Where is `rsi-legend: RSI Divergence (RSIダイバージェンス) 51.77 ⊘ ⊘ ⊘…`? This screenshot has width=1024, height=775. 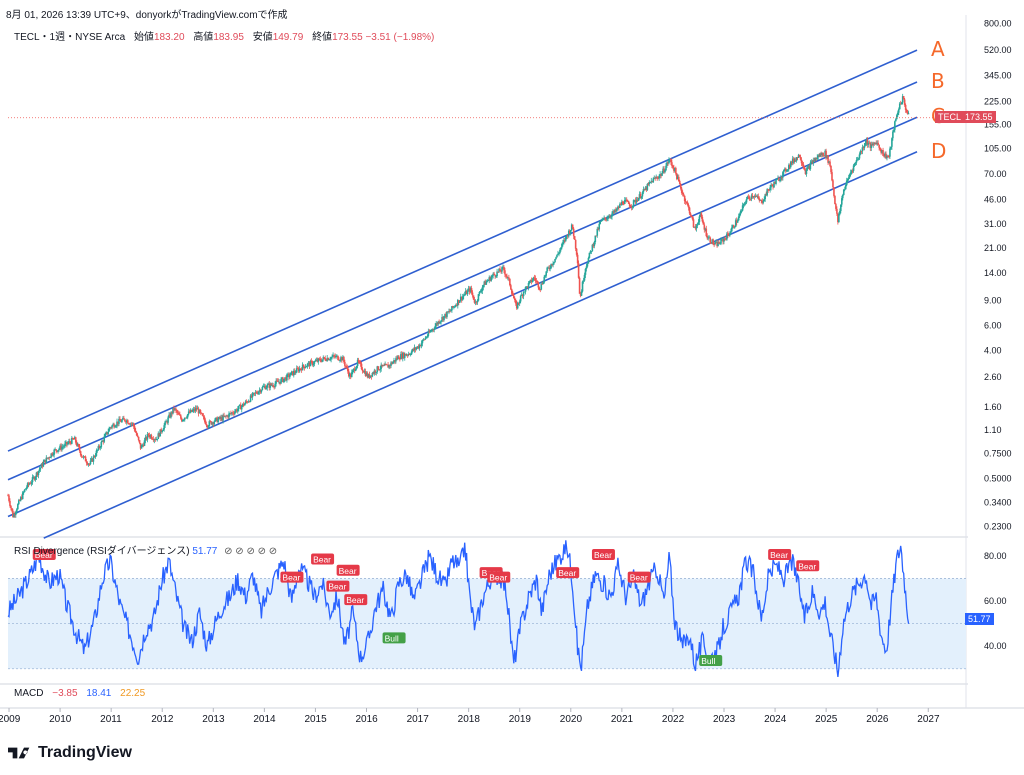
rsi-legend: RSI Divergence (RSIダイバージェンス) 51.77 ⊘ ⊘ ⊘… is located at coordinates (145, 549).